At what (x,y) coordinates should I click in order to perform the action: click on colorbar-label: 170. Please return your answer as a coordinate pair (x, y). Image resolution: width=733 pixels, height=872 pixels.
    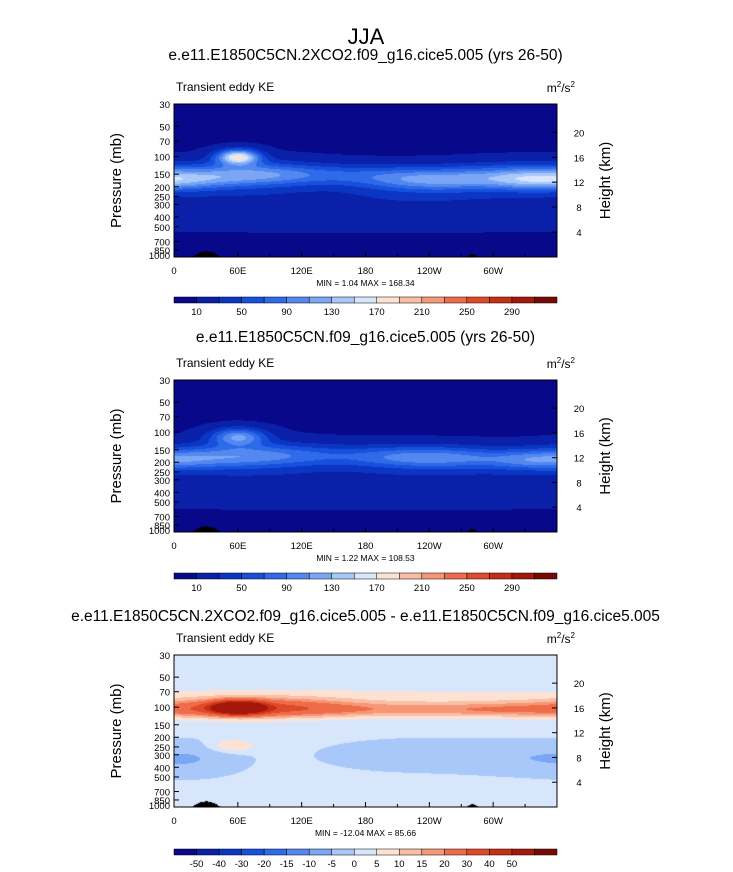
    Looking at the image, I should click on (377, 588).